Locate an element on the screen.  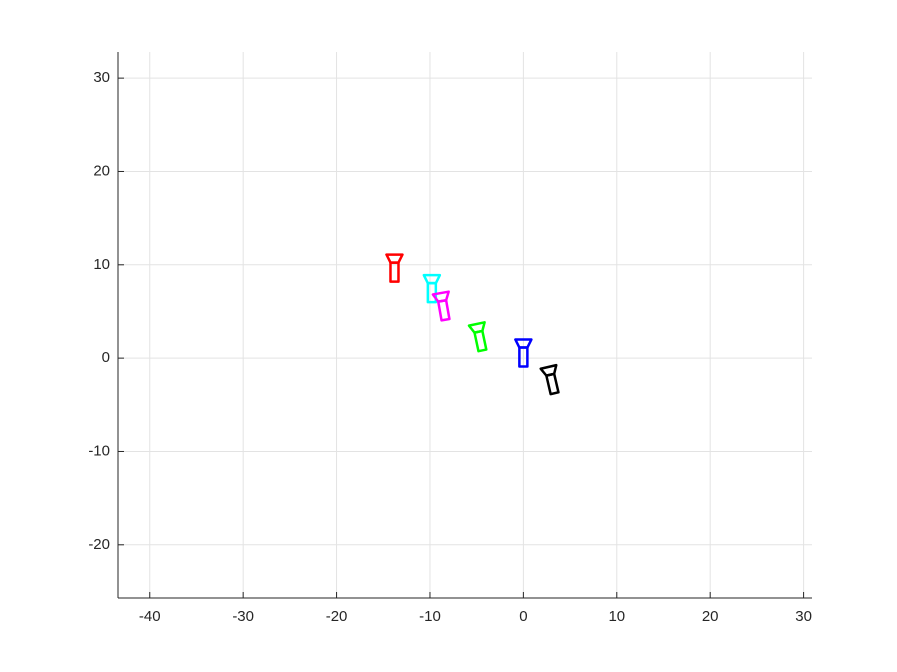
x-tick-label: 10 is located at coordinates (616, 616).